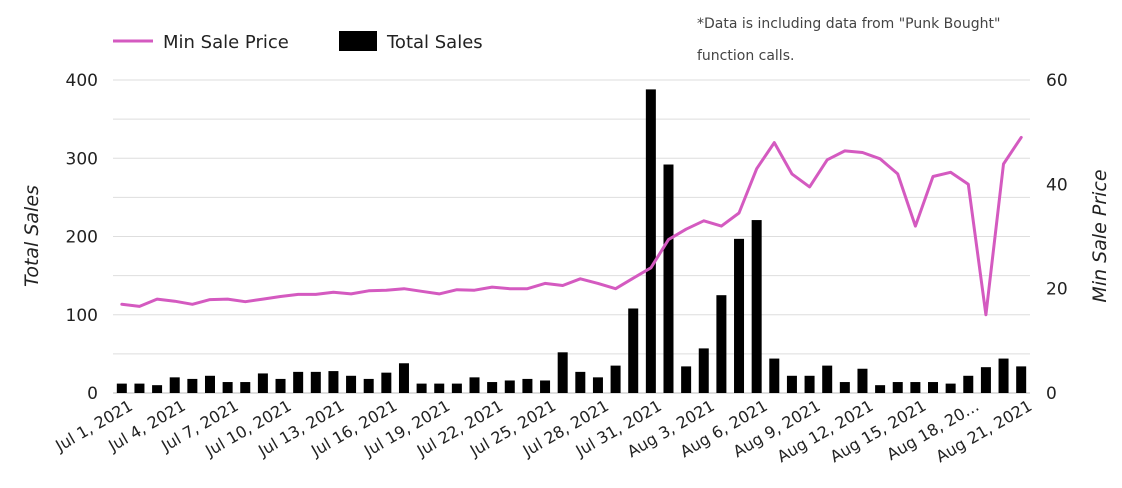 Image resolution: width=1122 pixels, height=488 pixels. Describe the element at coordinates (298, 42) in the screenshot. I see `legend: Min Sale Price Total Sales` at that location.